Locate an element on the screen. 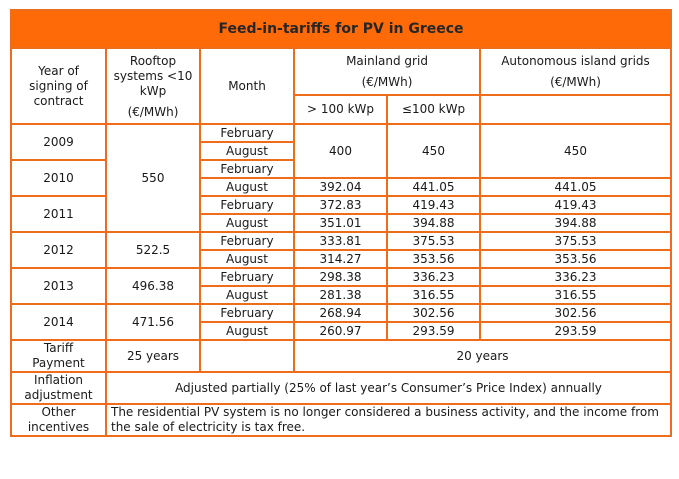 The image size is (679, 479). rooftop-cell: 550 is located at coordinates (153, 178).